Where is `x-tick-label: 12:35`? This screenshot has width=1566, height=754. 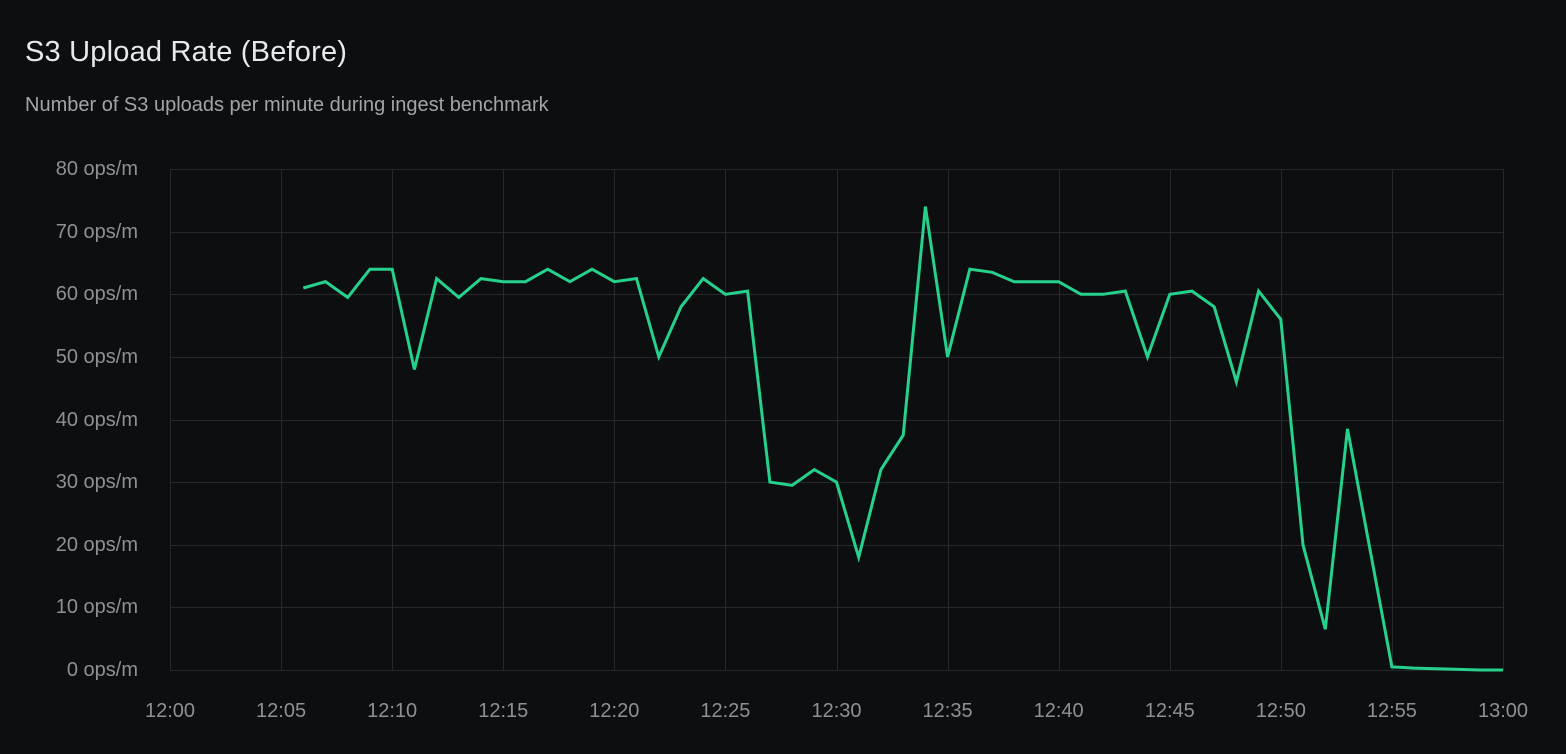
x-tick-label: 12:35 is located at coordinates (947, 711).